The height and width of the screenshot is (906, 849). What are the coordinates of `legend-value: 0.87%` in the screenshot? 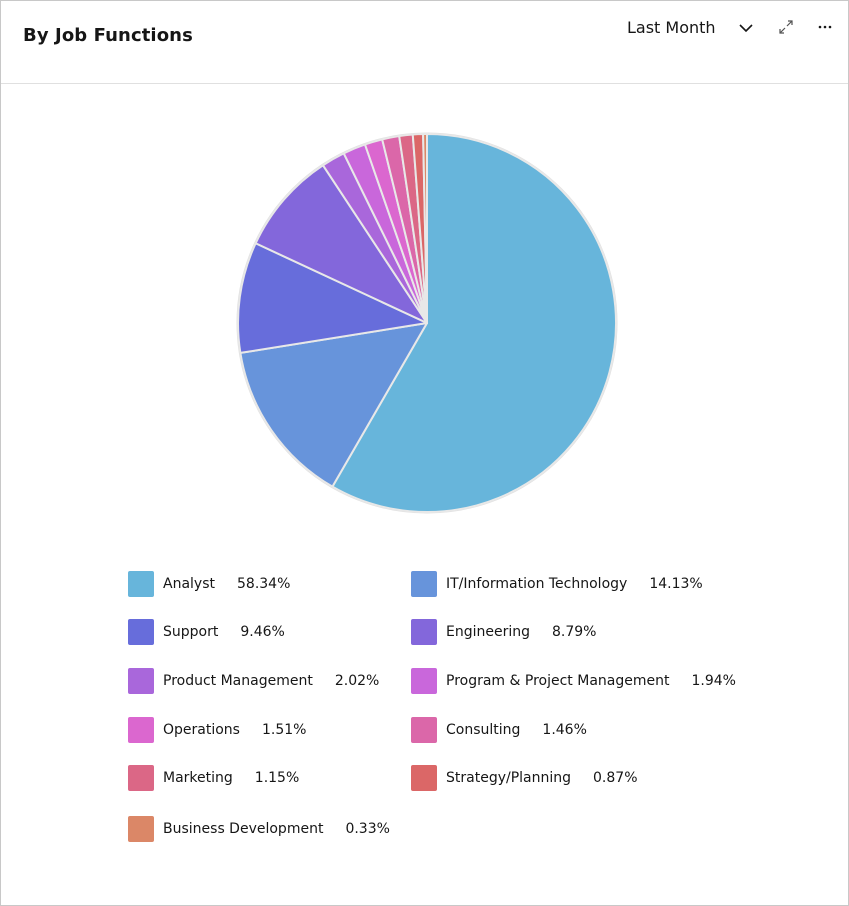 It's located at (615, 778).